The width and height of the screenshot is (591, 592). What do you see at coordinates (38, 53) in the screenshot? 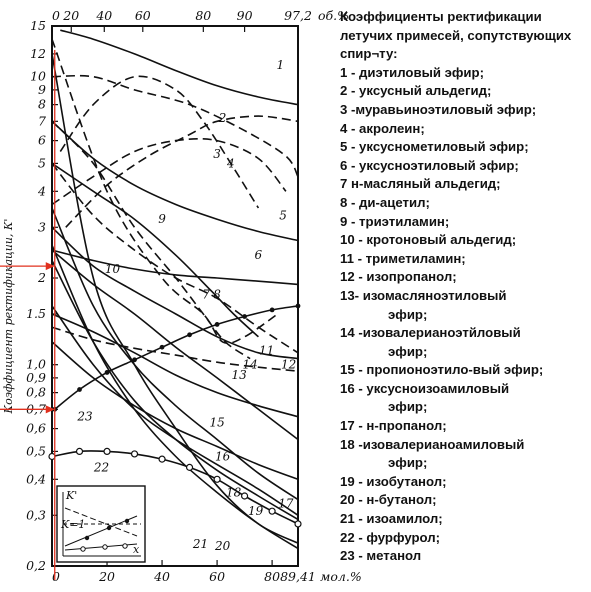
I see `y-tick-label-1: 12` at bounding box center [38, 53].